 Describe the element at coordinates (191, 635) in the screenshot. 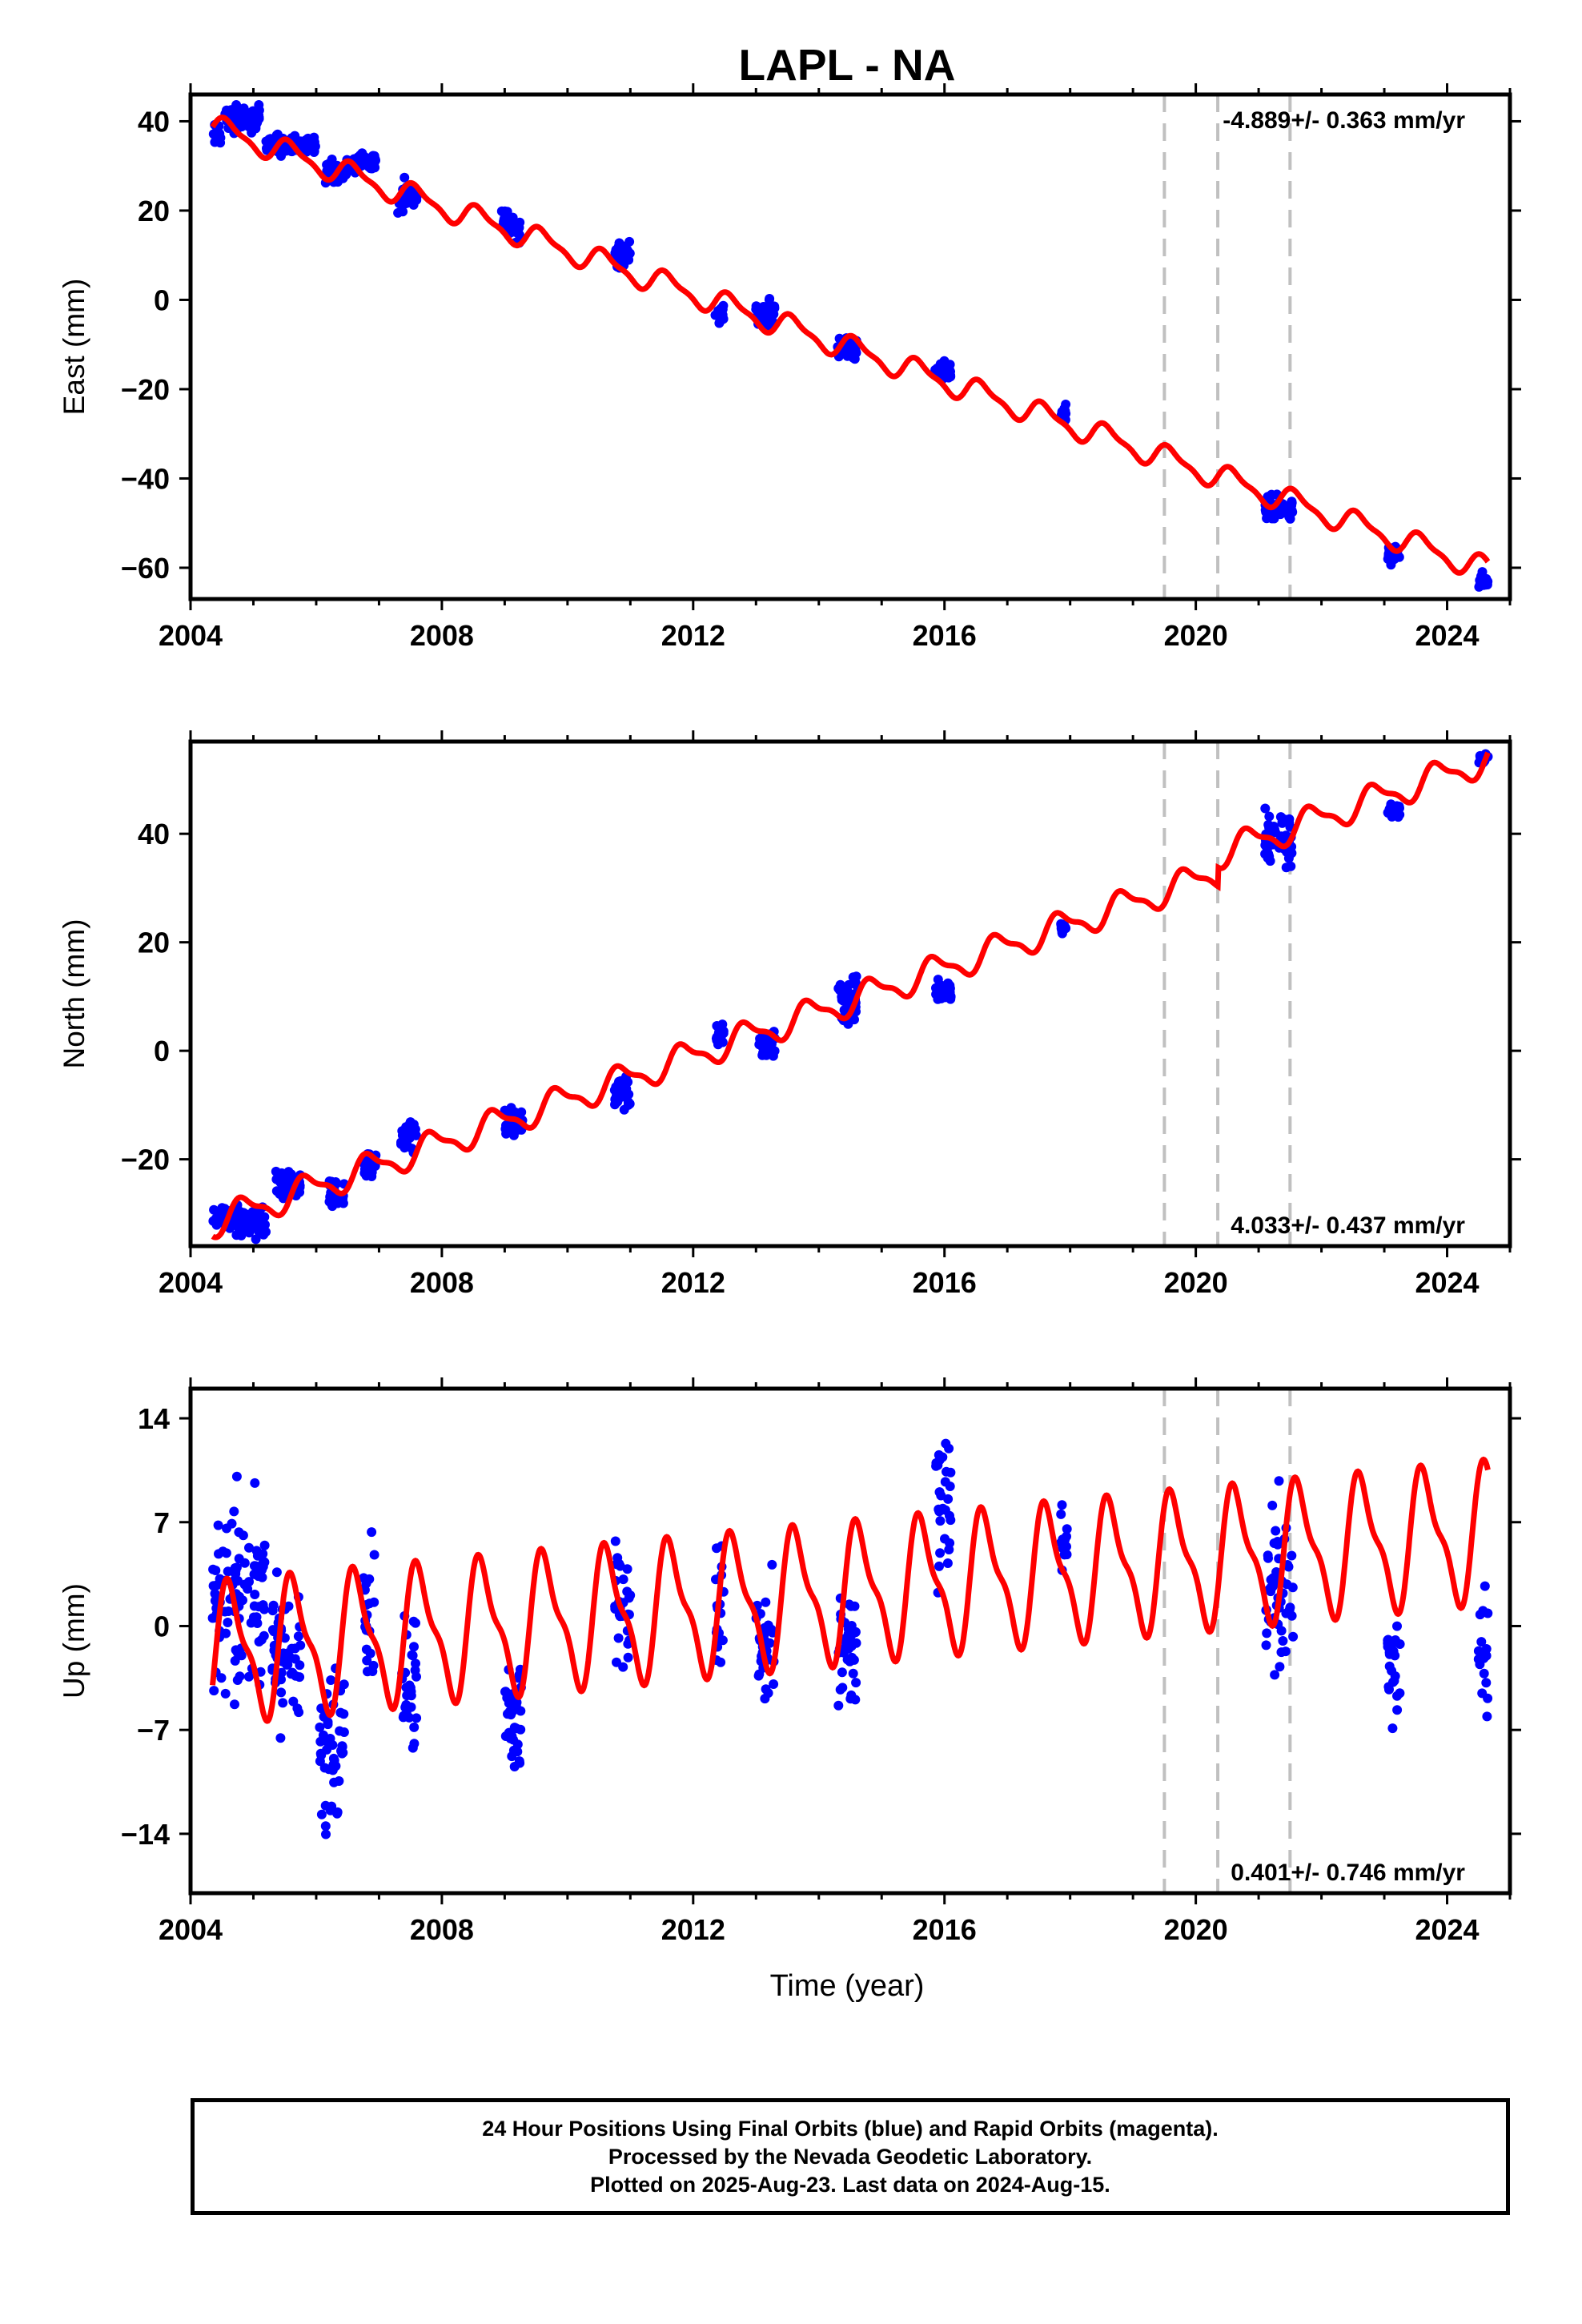

I see `east-x-tick-label: 2004` at that location.